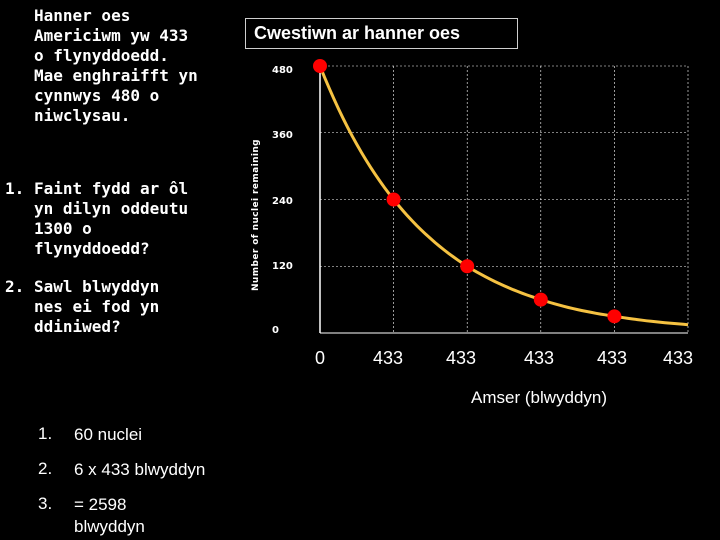 The image size is (720, 540). What do you see at coordinates (109, 515) in the screenshot?
I see `answer-3-text: = 2598 blwyddyn` at bounding box center [109, 515].